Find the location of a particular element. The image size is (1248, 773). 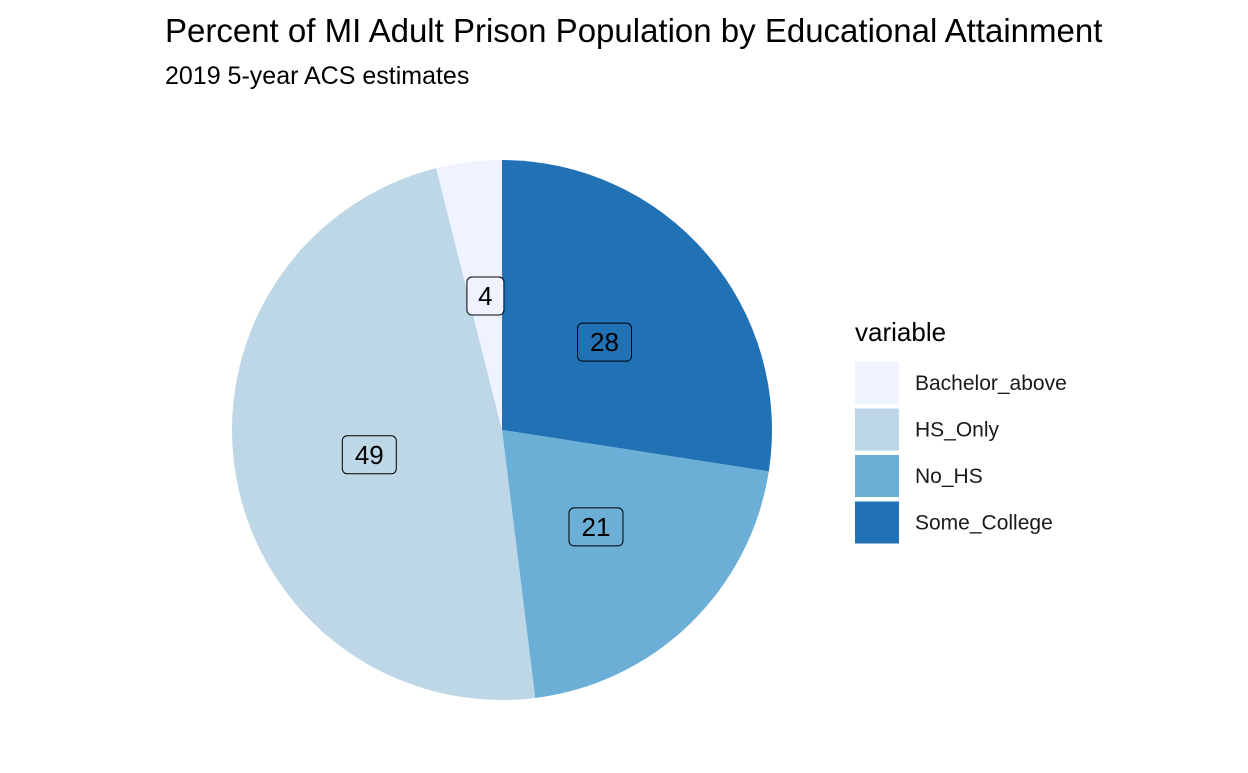

pie-labels: 28 21 49 4 is located at coordinates (487, 411).